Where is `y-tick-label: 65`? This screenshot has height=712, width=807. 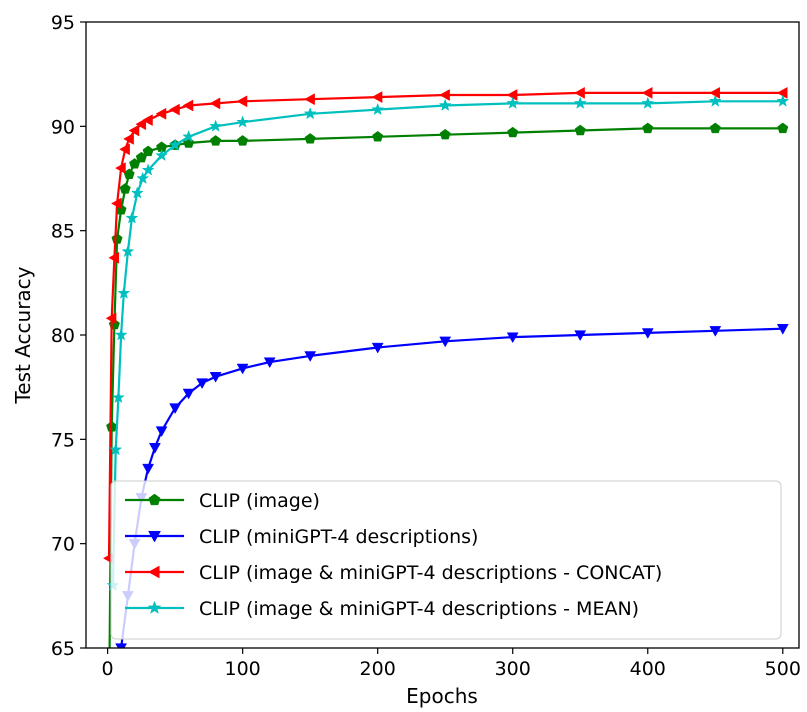
y-tick-label: 65 is located at coordinates (63, 649).